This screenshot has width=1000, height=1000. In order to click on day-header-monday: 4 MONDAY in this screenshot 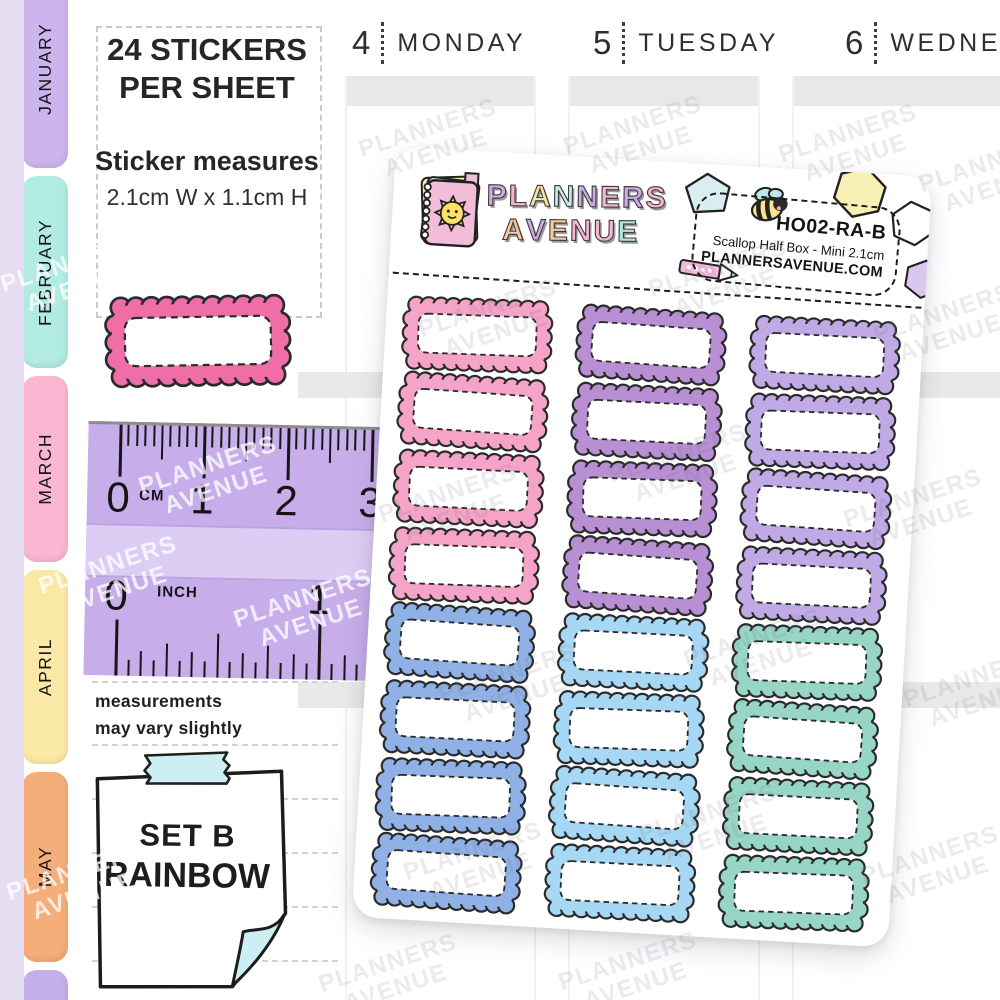, I will do `click(439, 43)`.